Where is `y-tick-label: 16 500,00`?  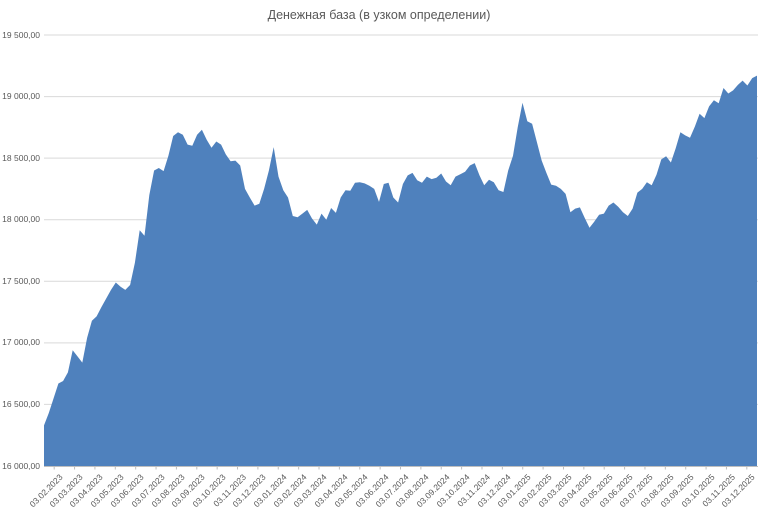
y-tick-label: 16 500,00 is located at coordinates (21, 403).